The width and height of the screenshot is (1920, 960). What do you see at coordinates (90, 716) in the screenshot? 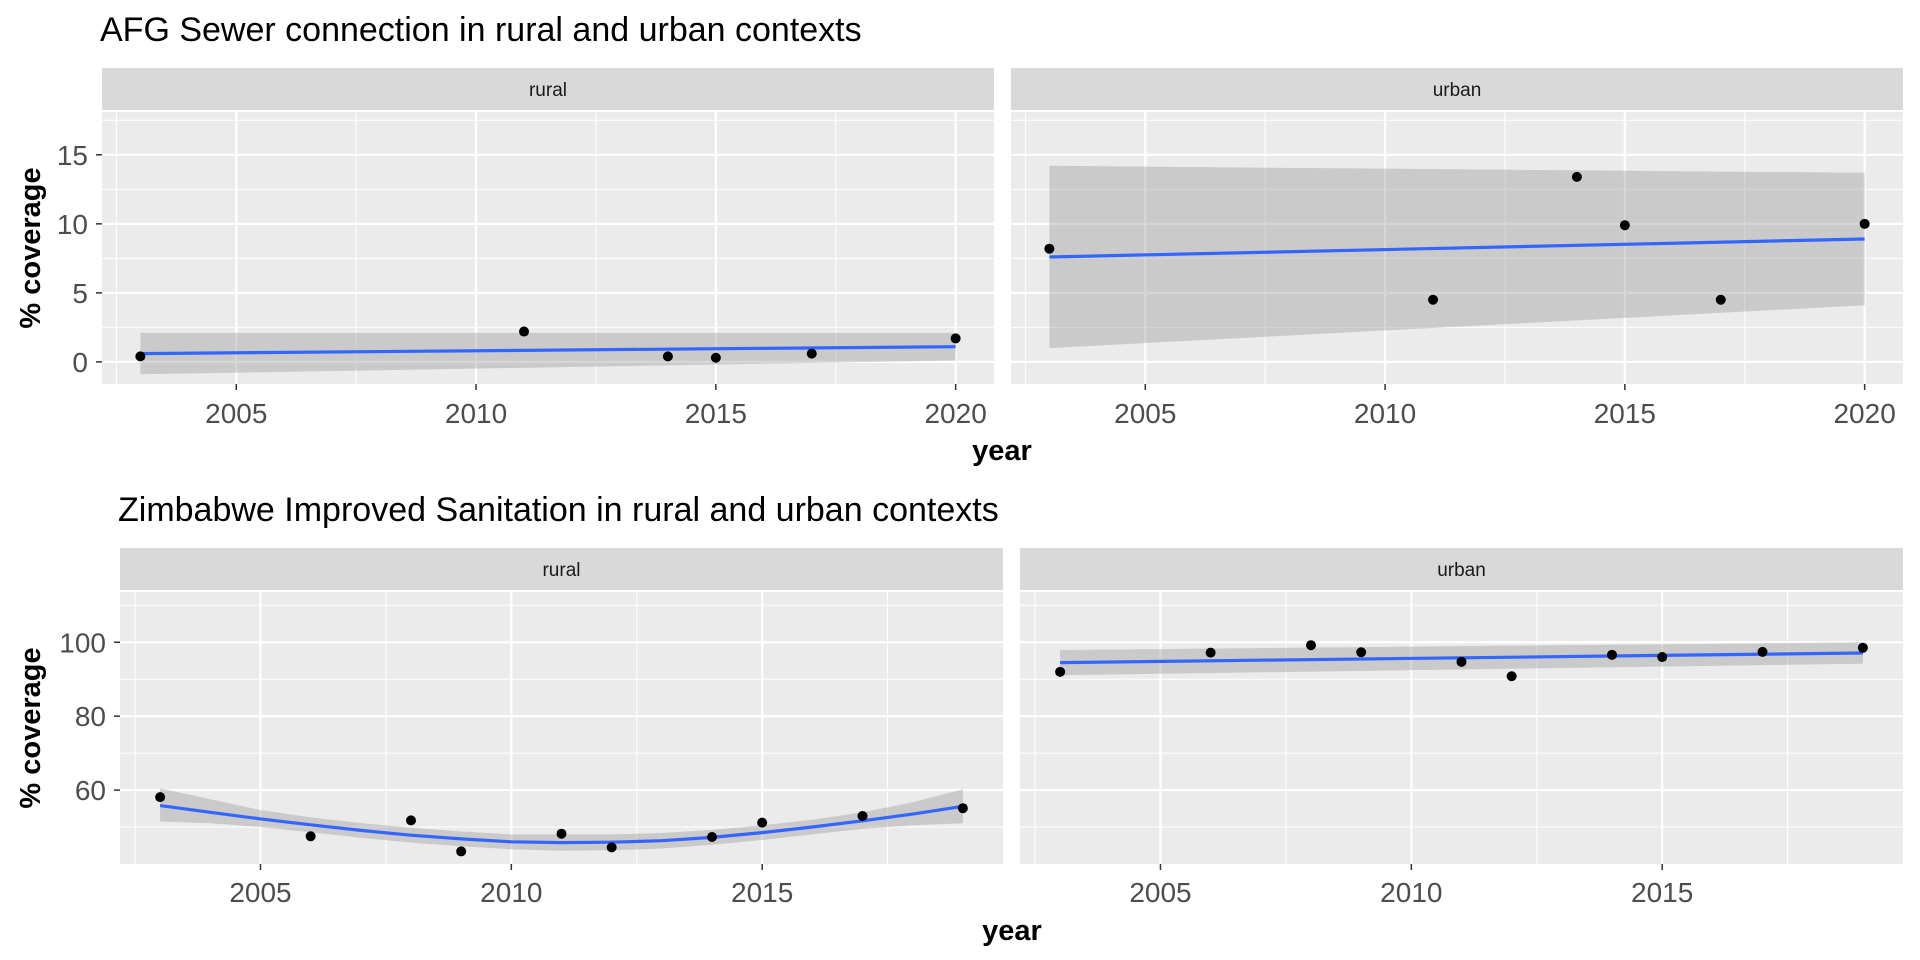
I see `y-tick-label: 80` at bounding box center [90, 716].